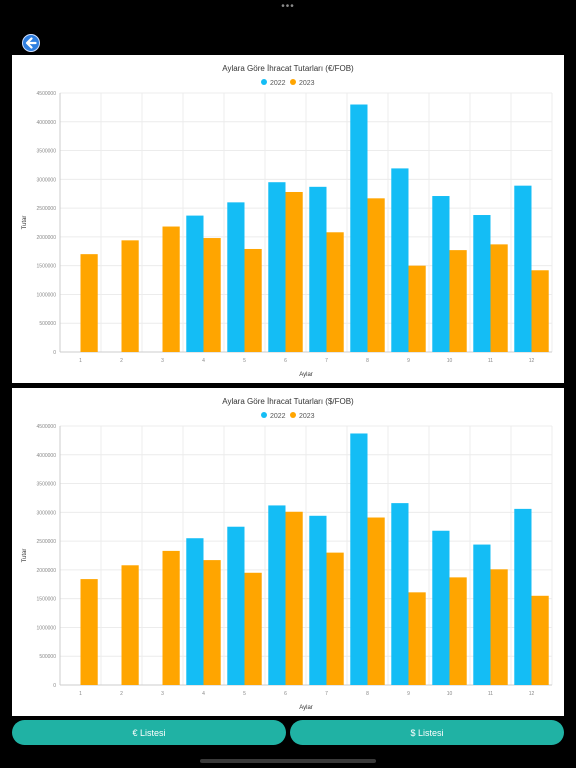 The width and height of the screenshot is (576, 768). Describe the element at coordinates (47, 267) in the screenshot. I see `y-tick-label: 1500000` at that location.